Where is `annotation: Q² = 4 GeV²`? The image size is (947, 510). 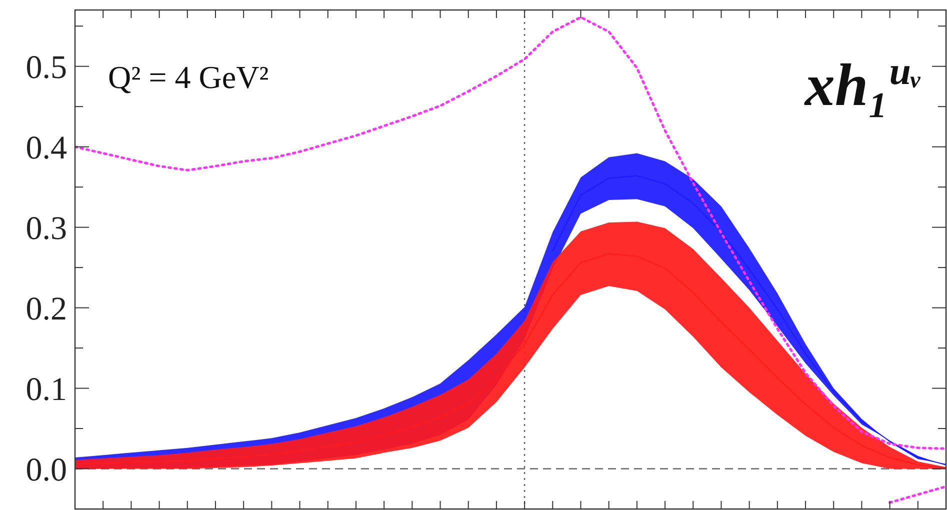 annotation: Q² = 4 GeV² is located at coordinates (188, 77).